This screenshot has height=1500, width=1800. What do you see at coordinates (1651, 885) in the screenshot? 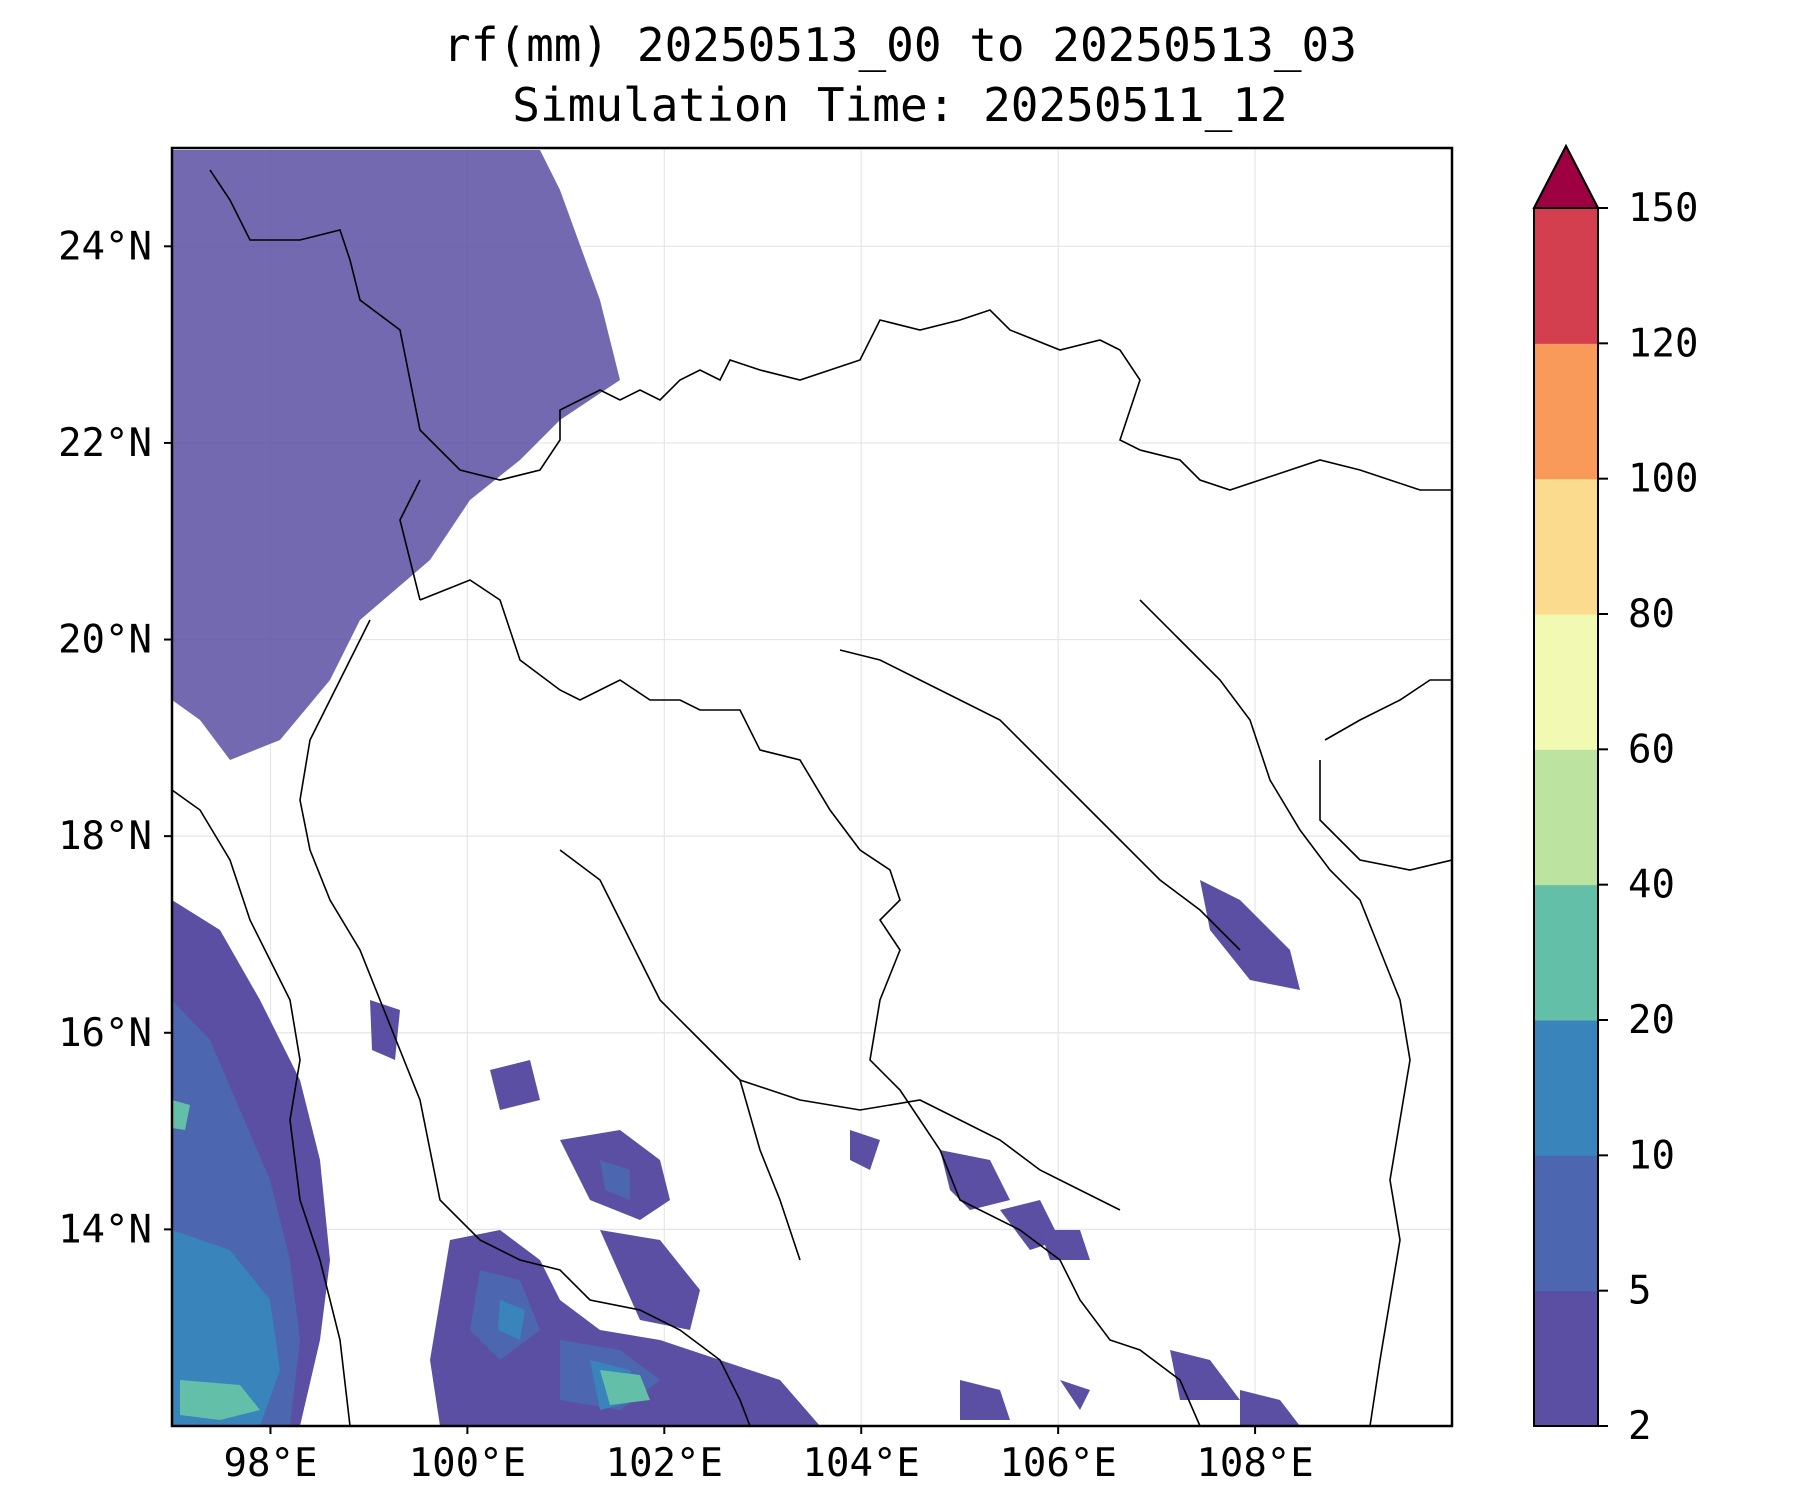
I see `colorbar-tick-label: 40` at bounding box center [1651, 885].